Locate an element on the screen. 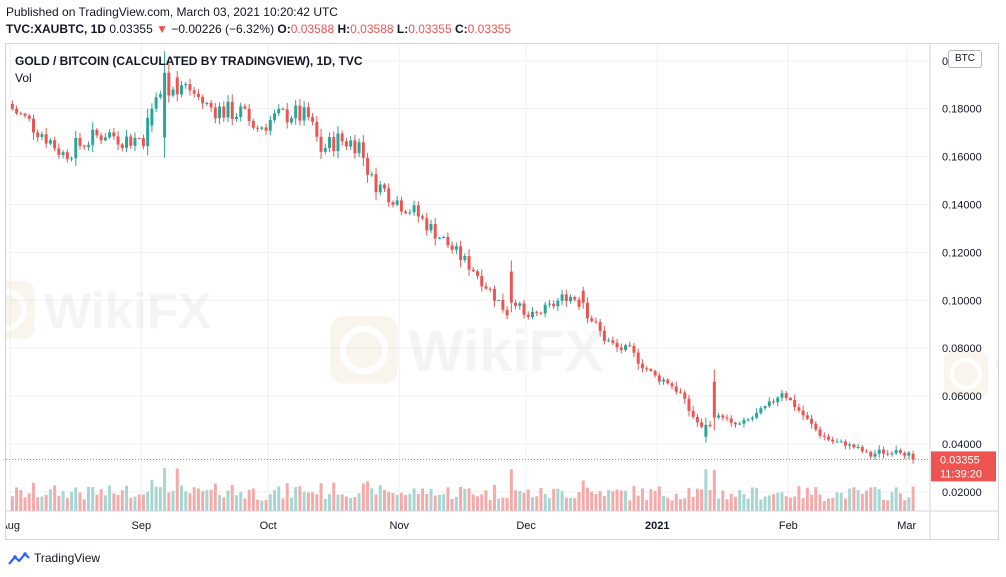 Image resolution: width=1006 pixels, height=577 pixels. y-tick-label: 0.12000 is located at coordinates (962, 253).